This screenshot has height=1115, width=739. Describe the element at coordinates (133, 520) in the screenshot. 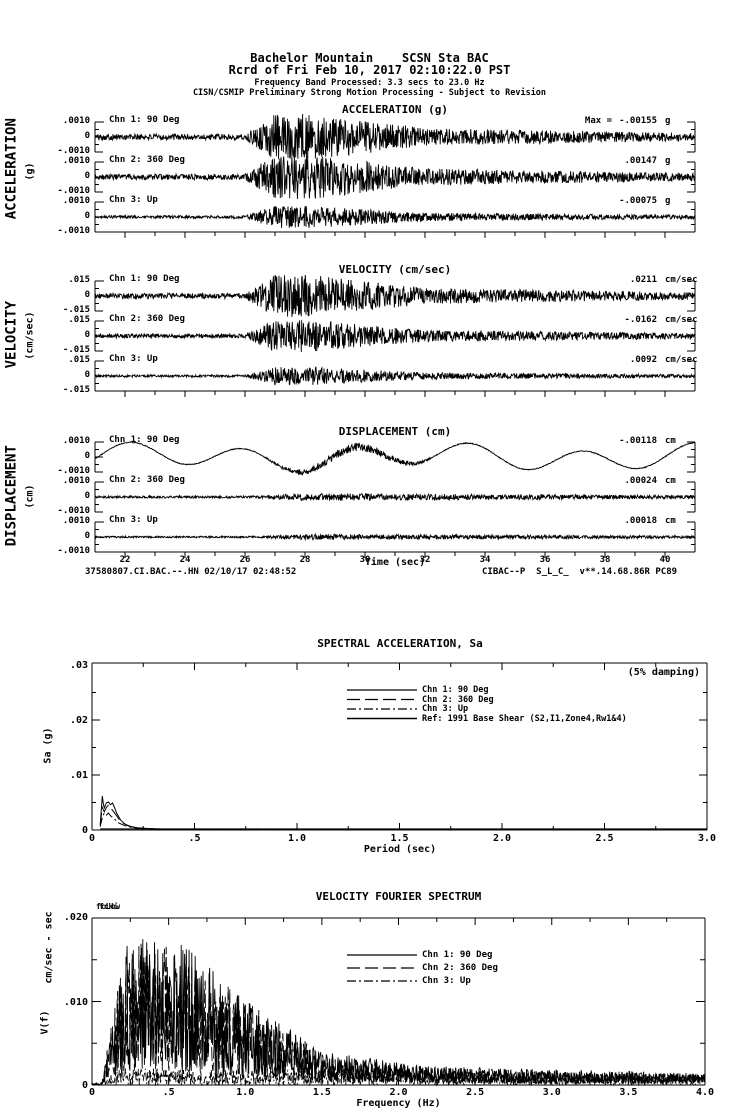

I see `disp-chn3-label: Chn 3: Up` at that location.